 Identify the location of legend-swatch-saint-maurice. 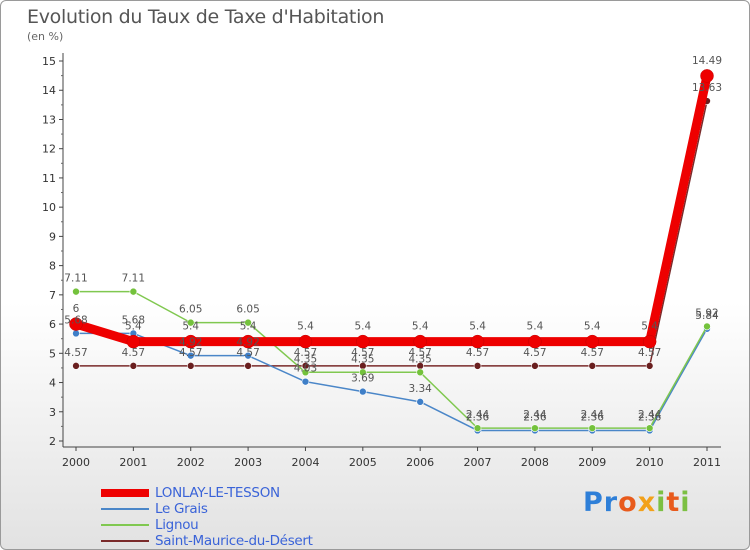
(125, 541).